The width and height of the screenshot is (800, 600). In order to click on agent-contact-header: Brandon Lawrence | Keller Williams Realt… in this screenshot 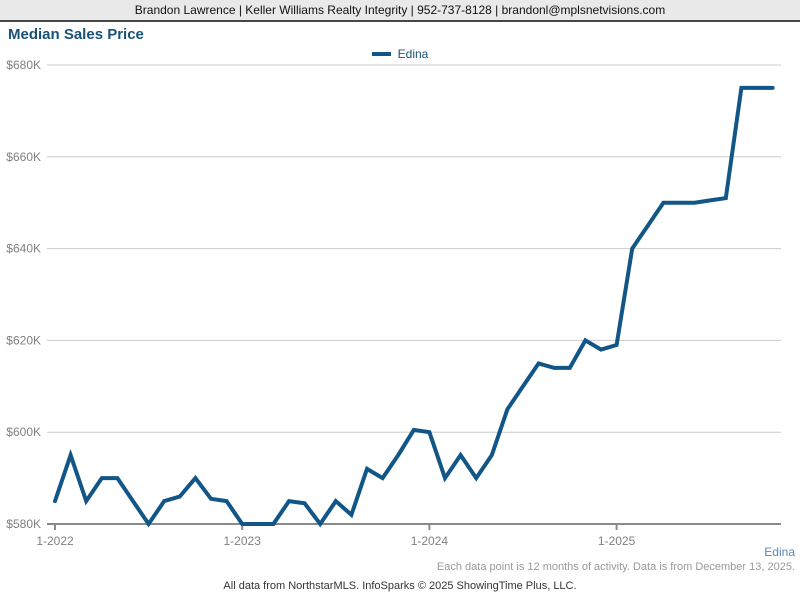, I will do `click(400, 11)`.